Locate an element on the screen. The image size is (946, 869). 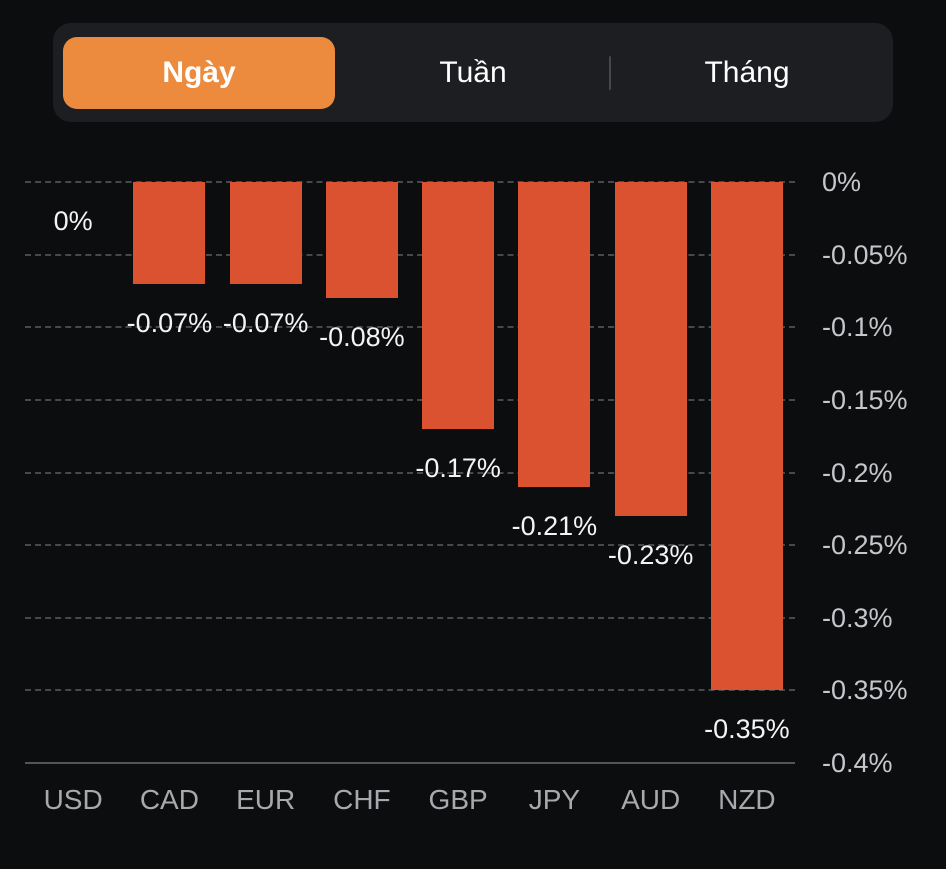
y-tick--0.25%: -0.25% is located at coordinates (865, 545).